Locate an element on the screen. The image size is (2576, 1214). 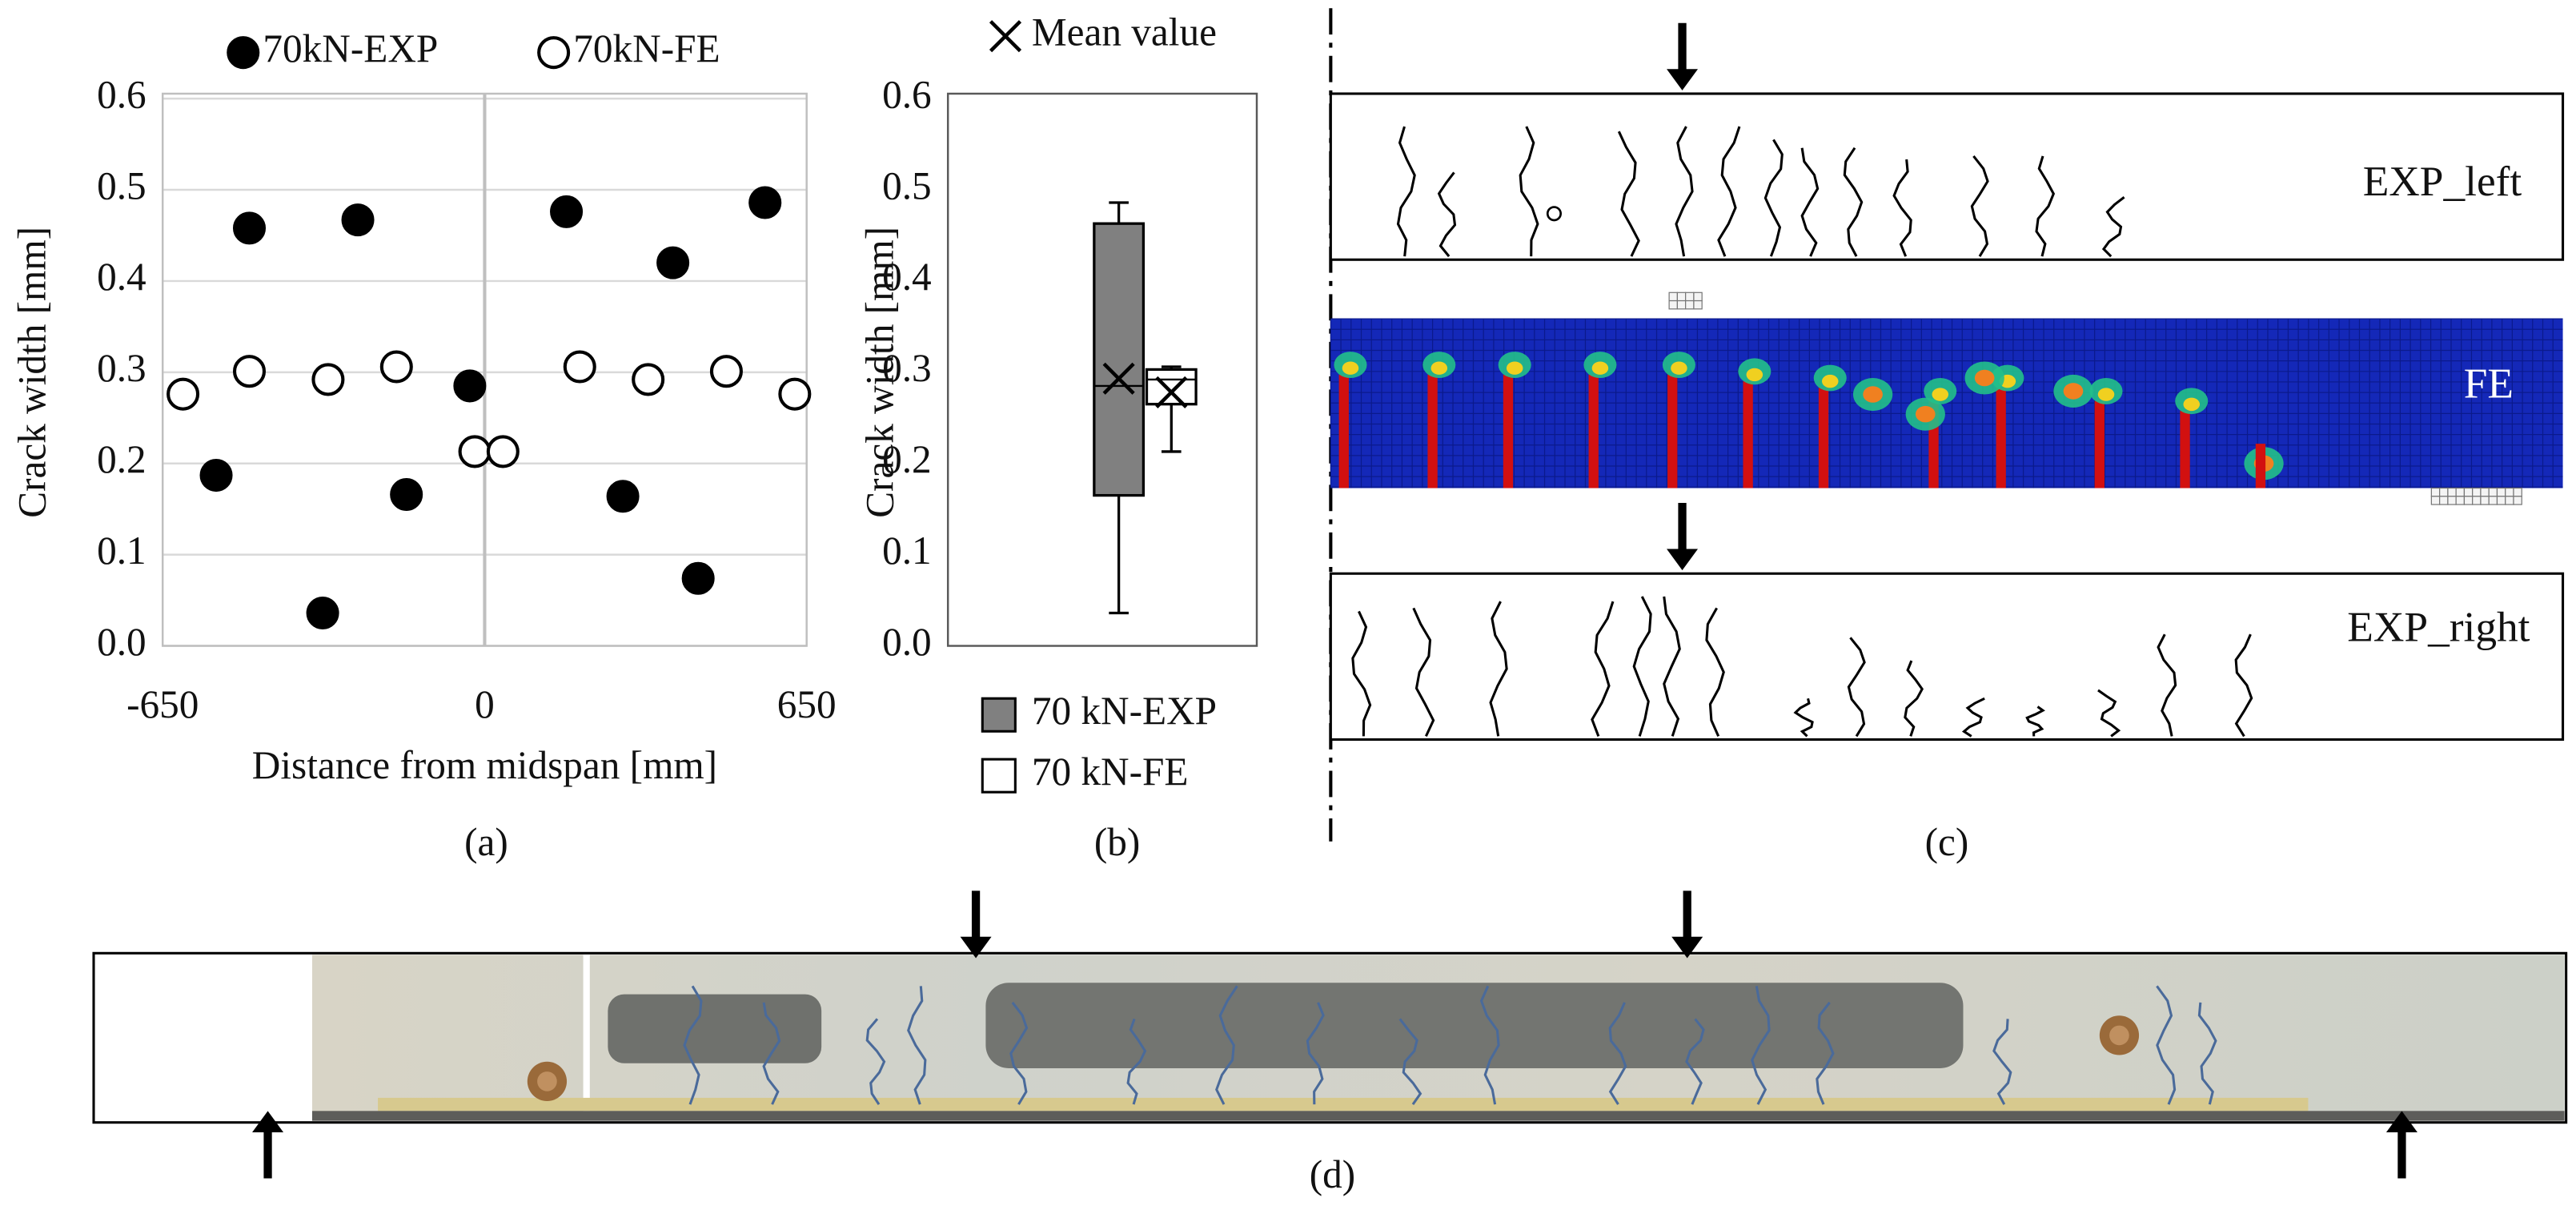
box is located at coordinates (1171, 387).